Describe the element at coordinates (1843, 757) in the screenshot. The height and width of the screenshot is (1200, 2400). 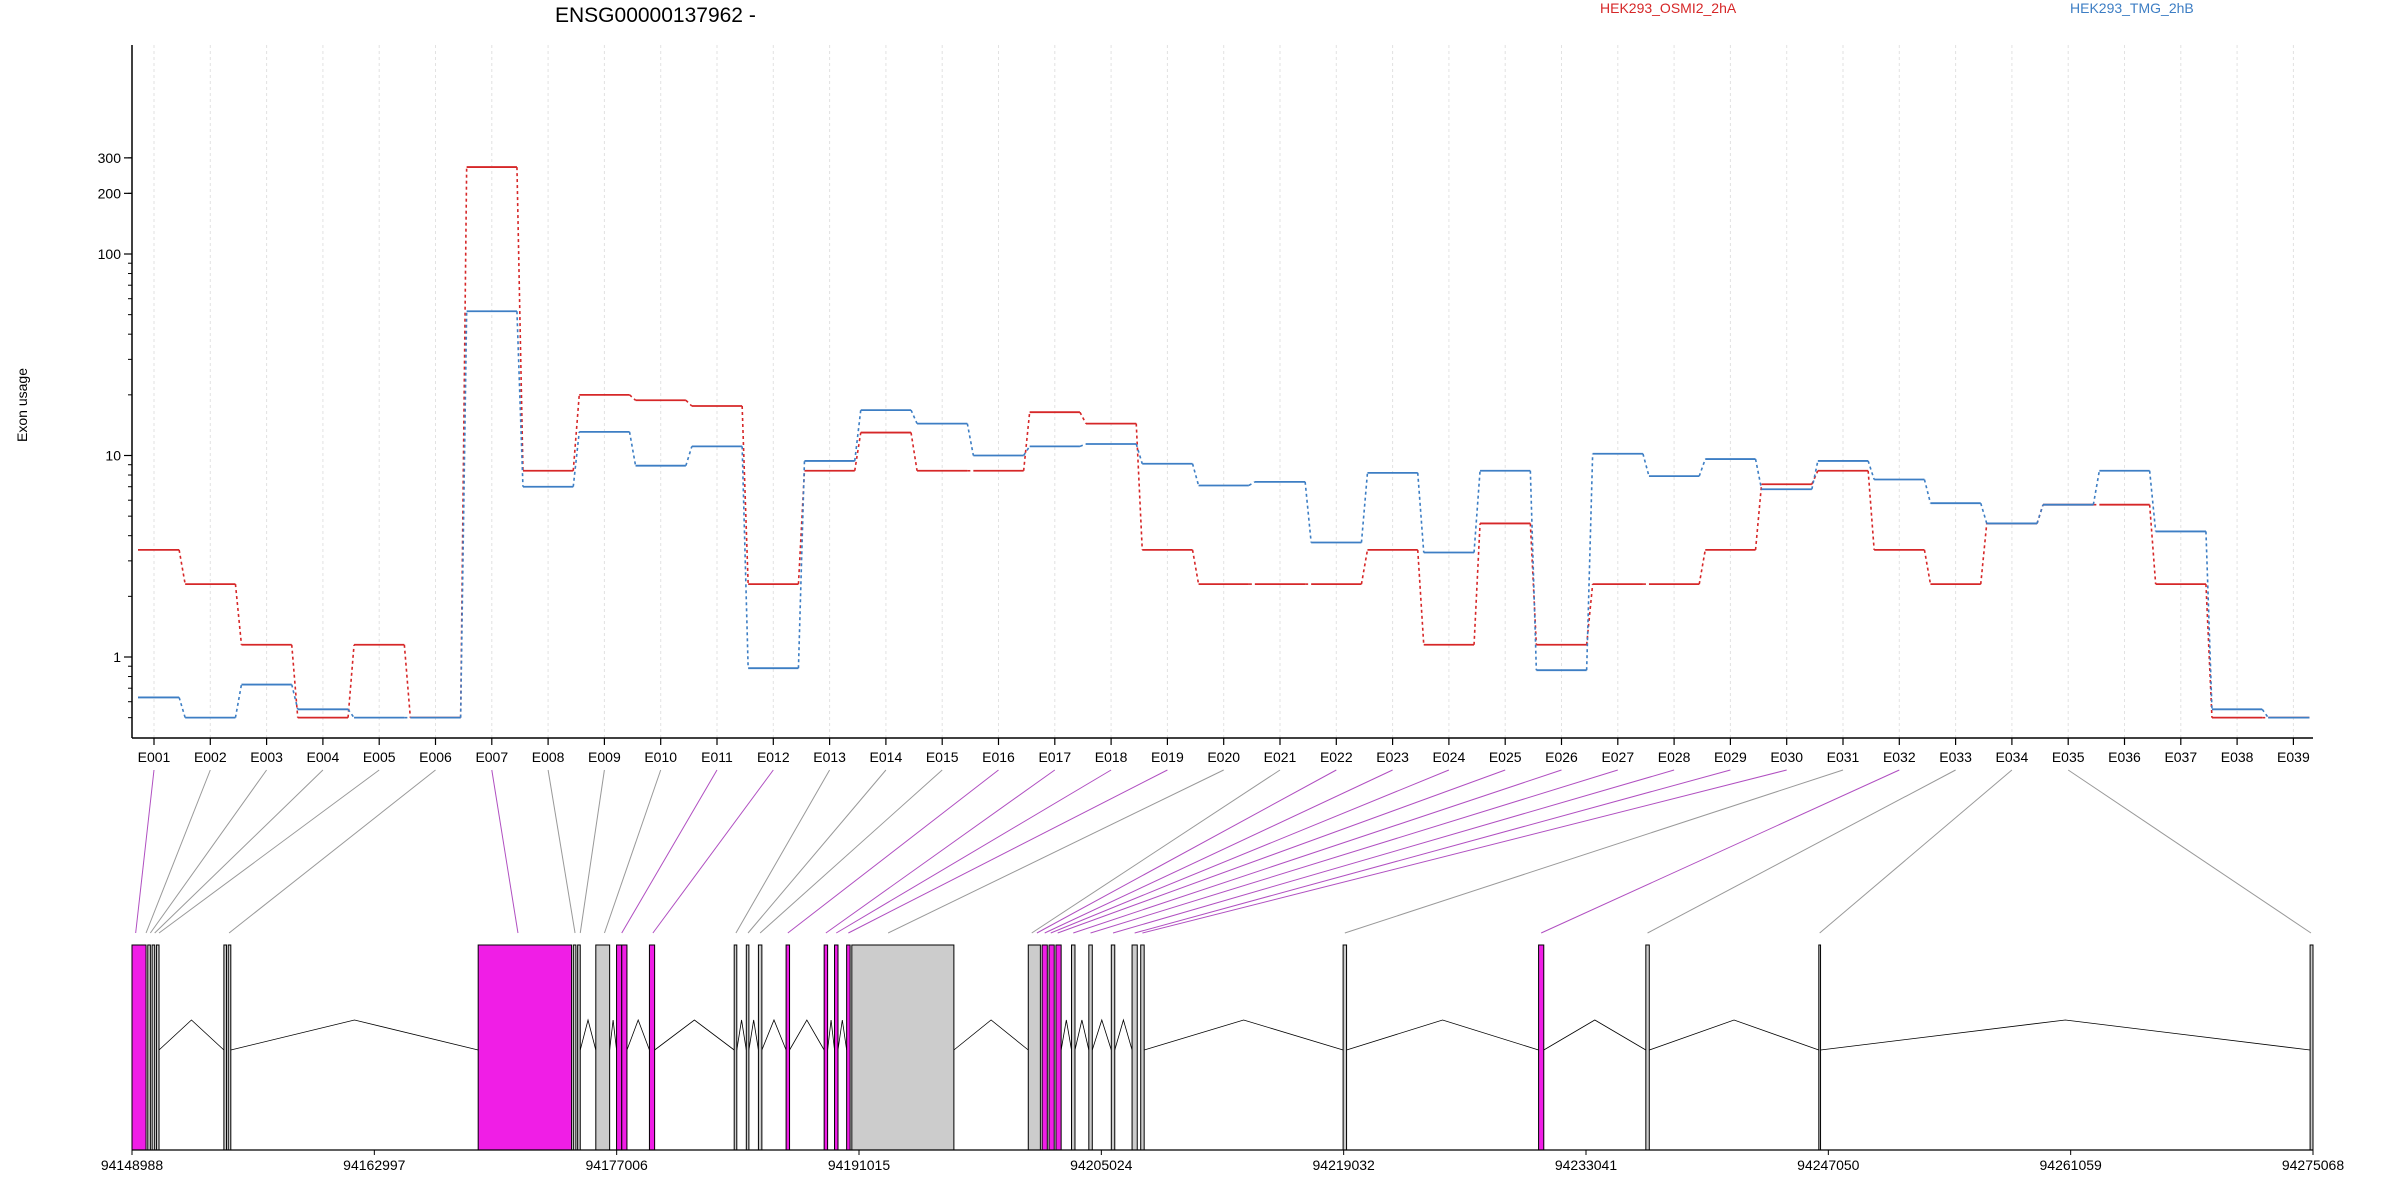
I see `x-tick-label: E031` at that location.